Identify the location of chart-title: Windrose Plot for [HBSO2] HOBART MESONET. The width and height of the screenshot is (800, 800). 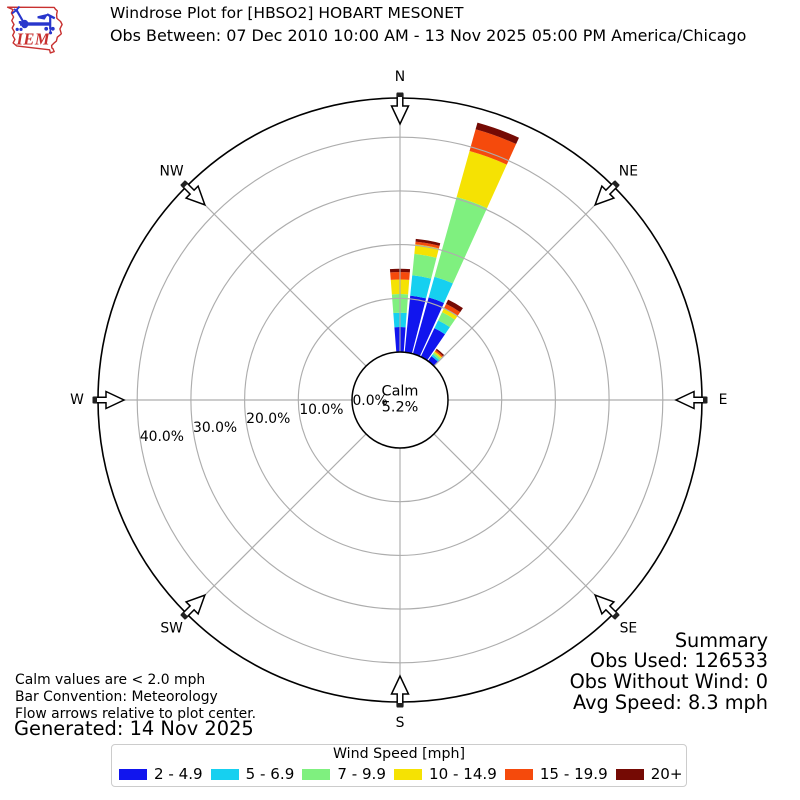
(287, 13).